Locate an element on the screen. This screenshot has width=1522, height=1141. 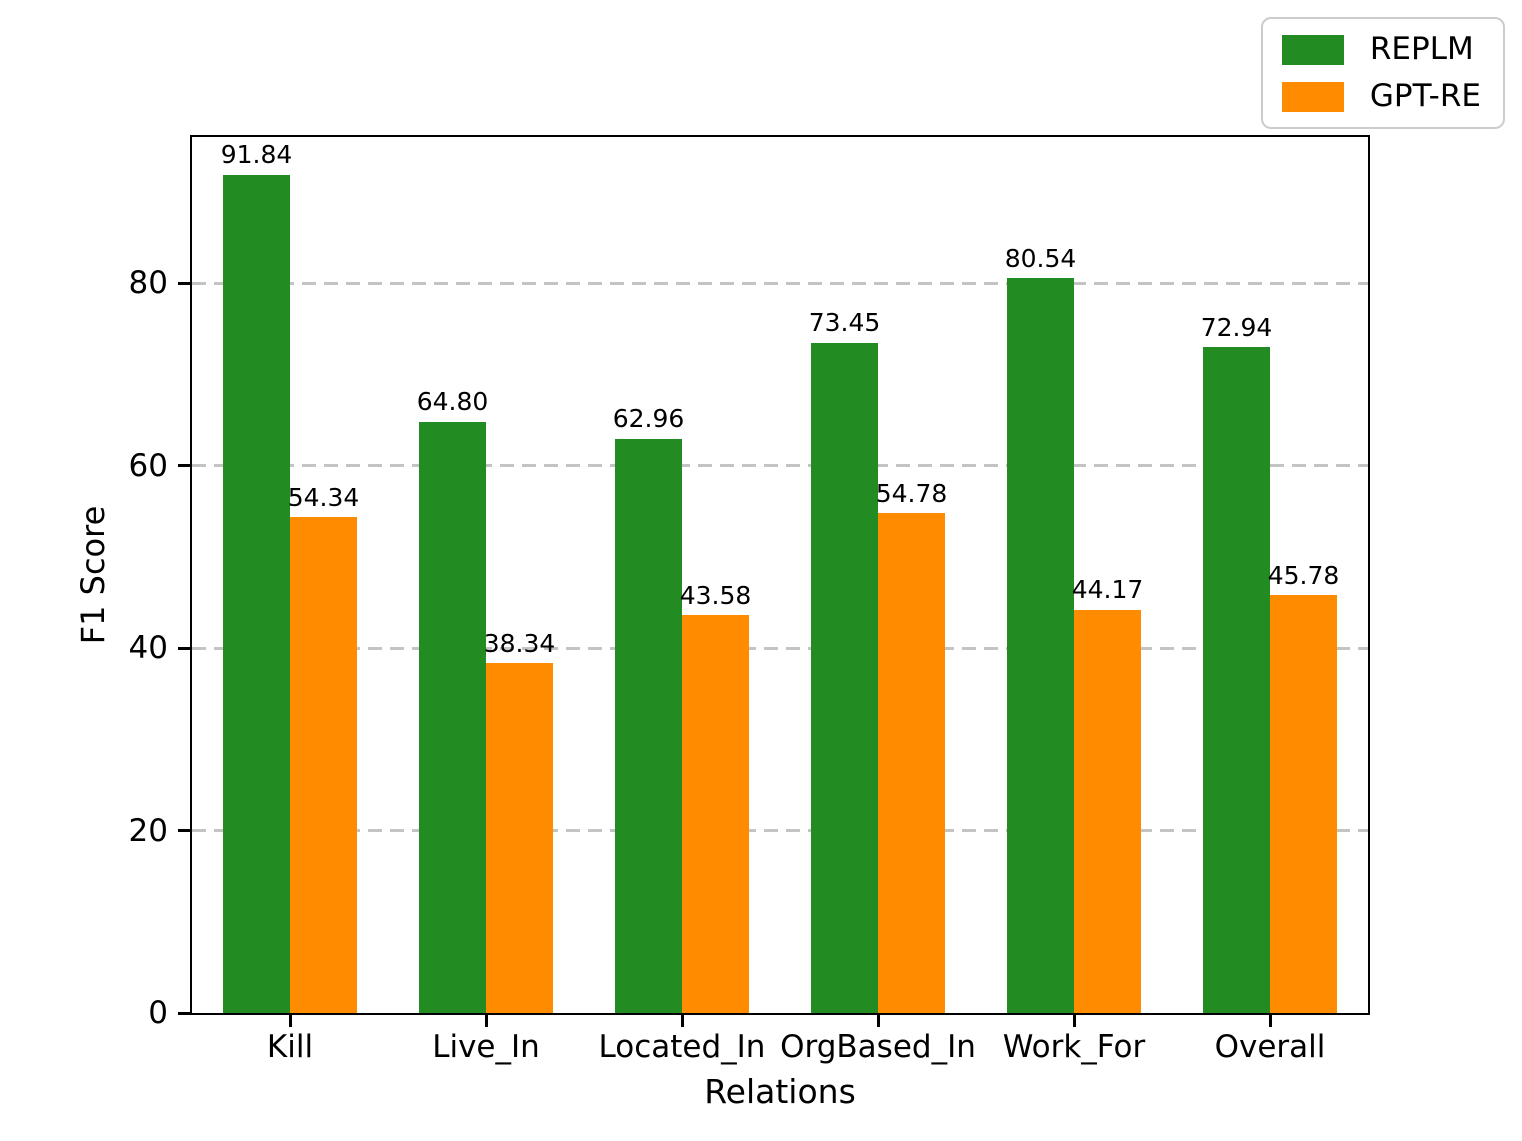
value-label-gpt-re-work-for: 44.17 is located at coordinates (1107, 590).